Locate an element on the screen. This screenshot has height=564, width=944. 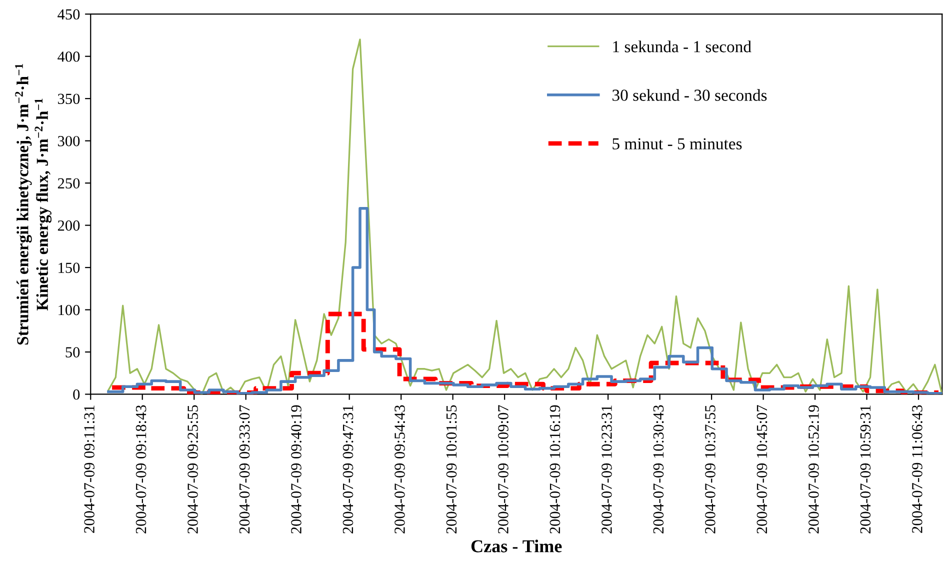
x-tick-label: 2004-07-09 10:45:07 is located at coordinates (762, 469).